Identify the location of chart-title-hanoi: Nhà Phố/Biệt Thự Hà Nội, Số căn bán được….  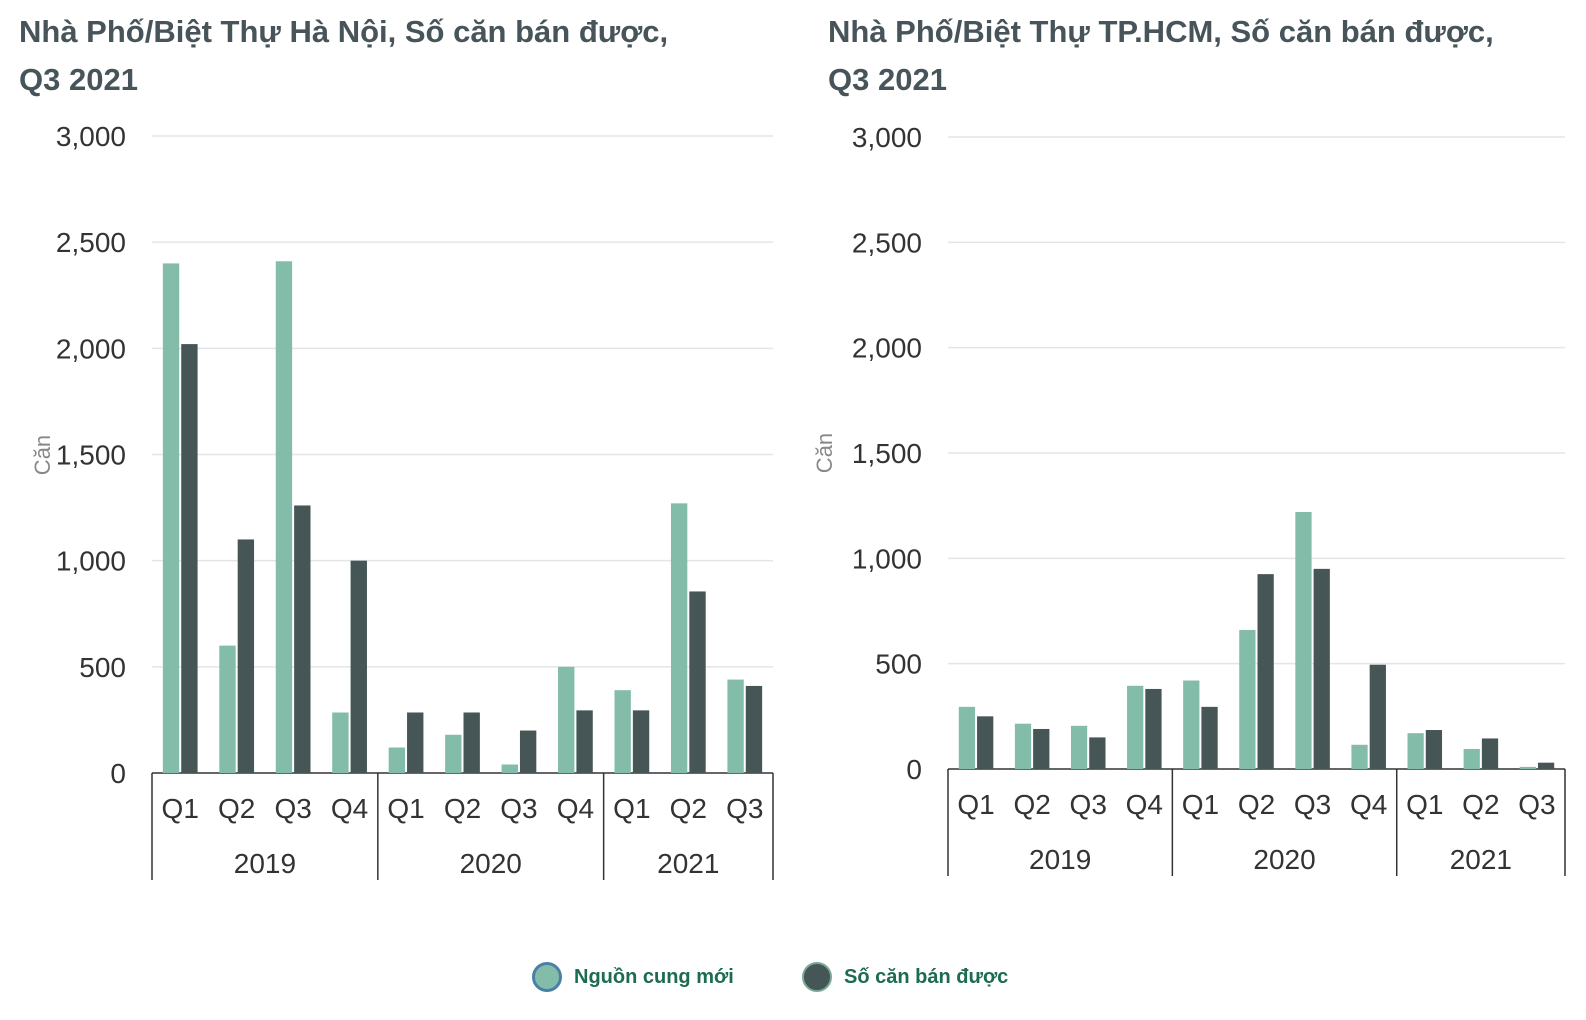
(343, 56).